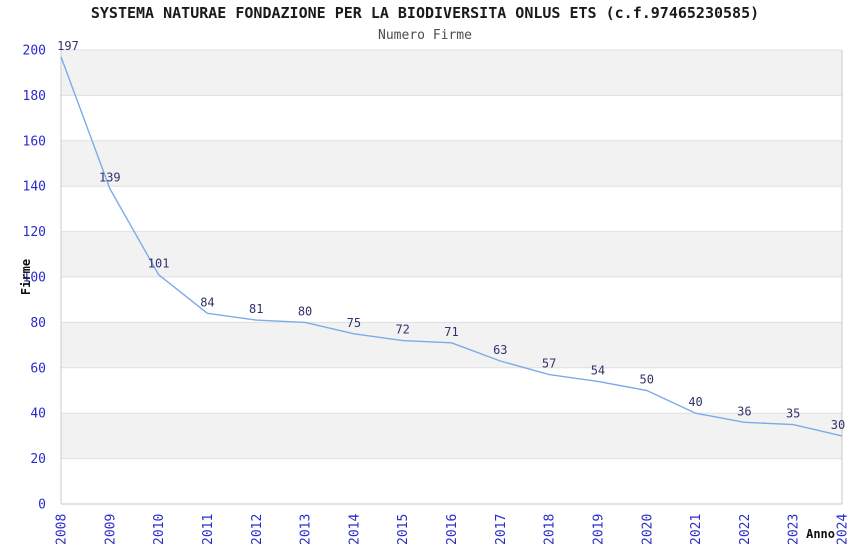 The width and height of the screenshot is (850, 550). Describe the element at coordinates (159, 264) in the screenshot. I see `data-point-label: 101` at that location.